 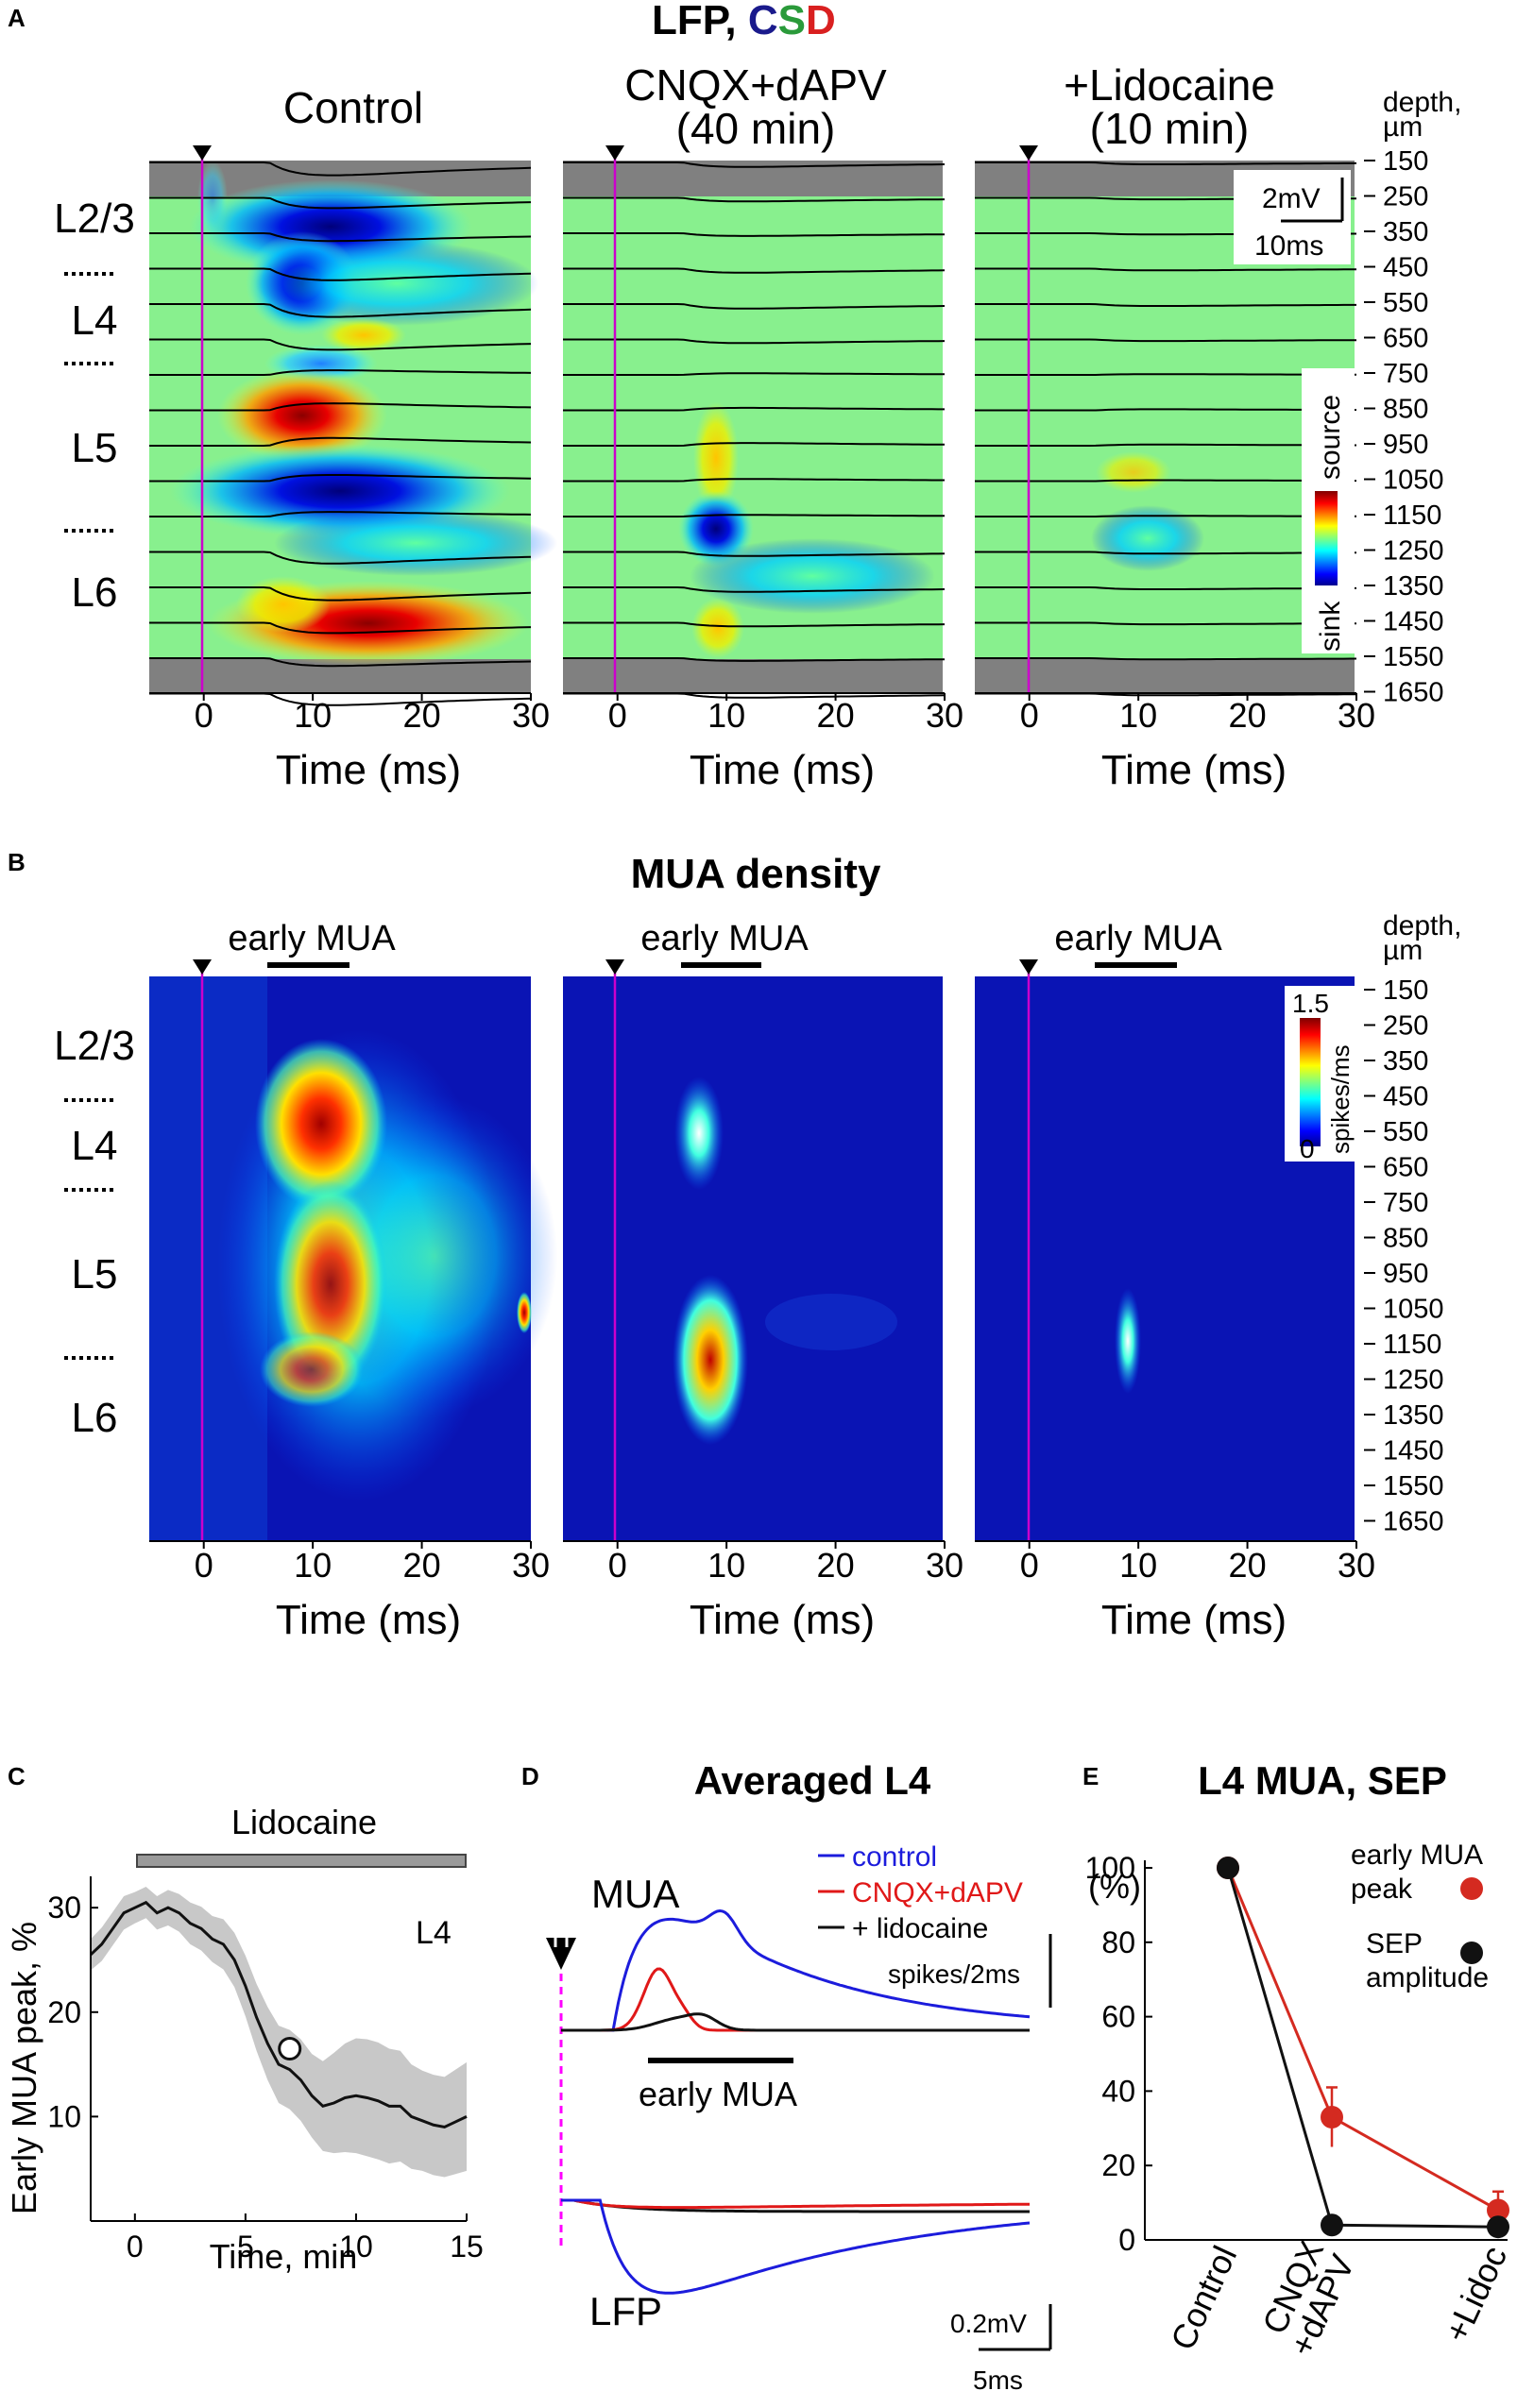 What do you see at coordinates (1413, 622) in the screenshot?
I see `depth-tick-label: 1450` at bounding box center [1413, 622].